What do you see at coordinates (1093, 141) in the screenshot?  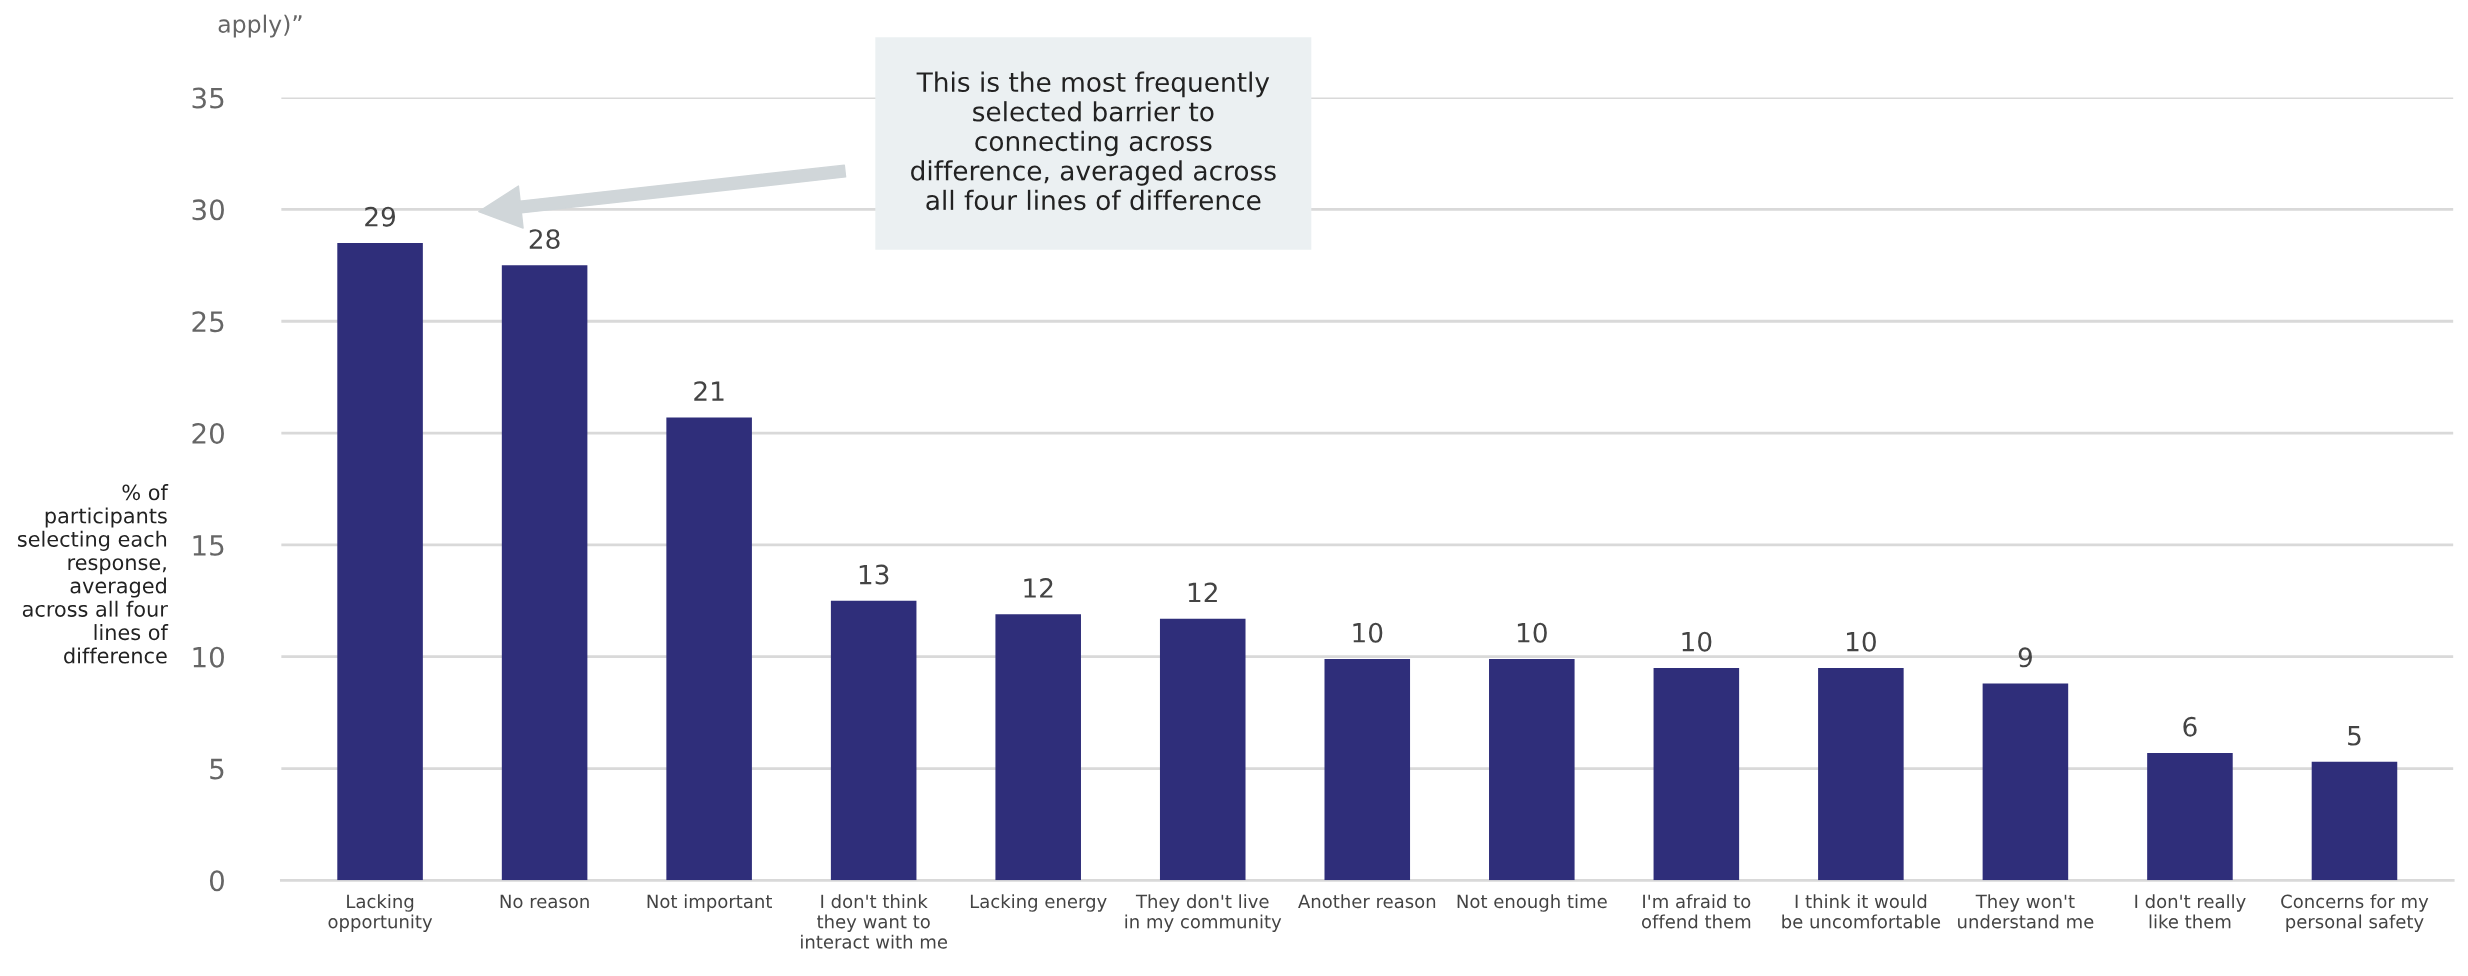 I see `annotation: This is the most frequently selected barrier to connecting across difference, averaged across all four lines of difference` at bounding box center [1093, 141].